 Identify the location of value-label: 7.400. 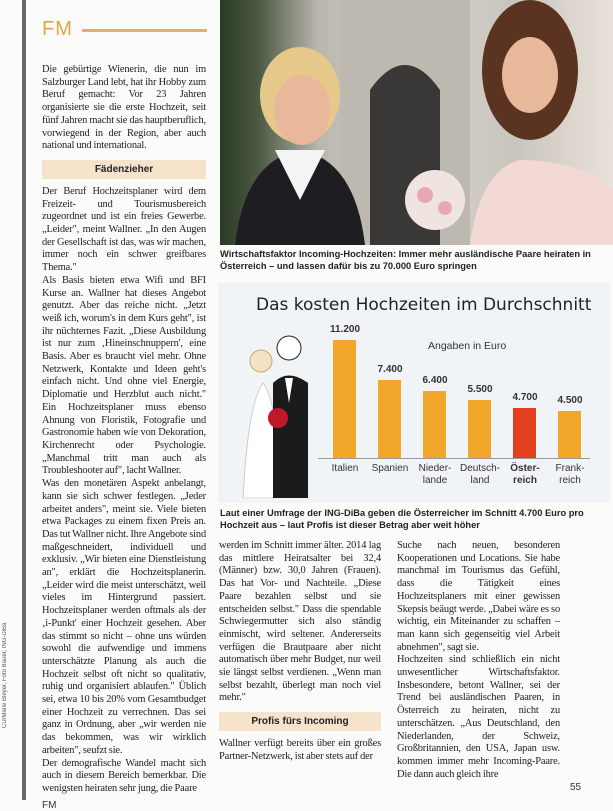
(390, 370).